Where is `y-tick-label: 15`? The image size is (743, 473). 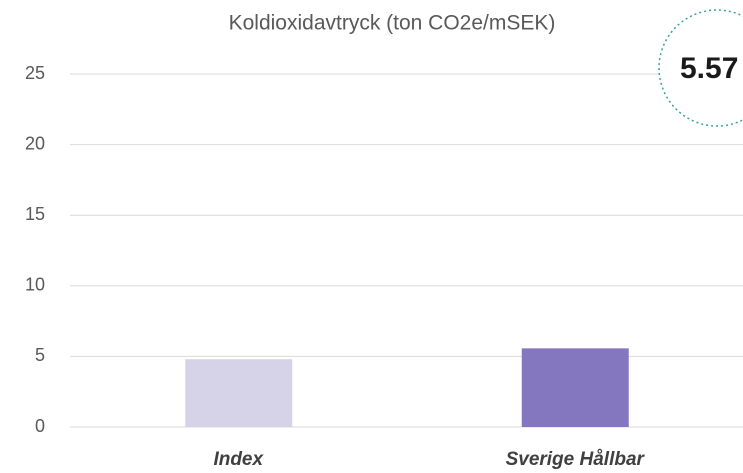
y-tick-label: 15 is located at coordinates (35, 214).